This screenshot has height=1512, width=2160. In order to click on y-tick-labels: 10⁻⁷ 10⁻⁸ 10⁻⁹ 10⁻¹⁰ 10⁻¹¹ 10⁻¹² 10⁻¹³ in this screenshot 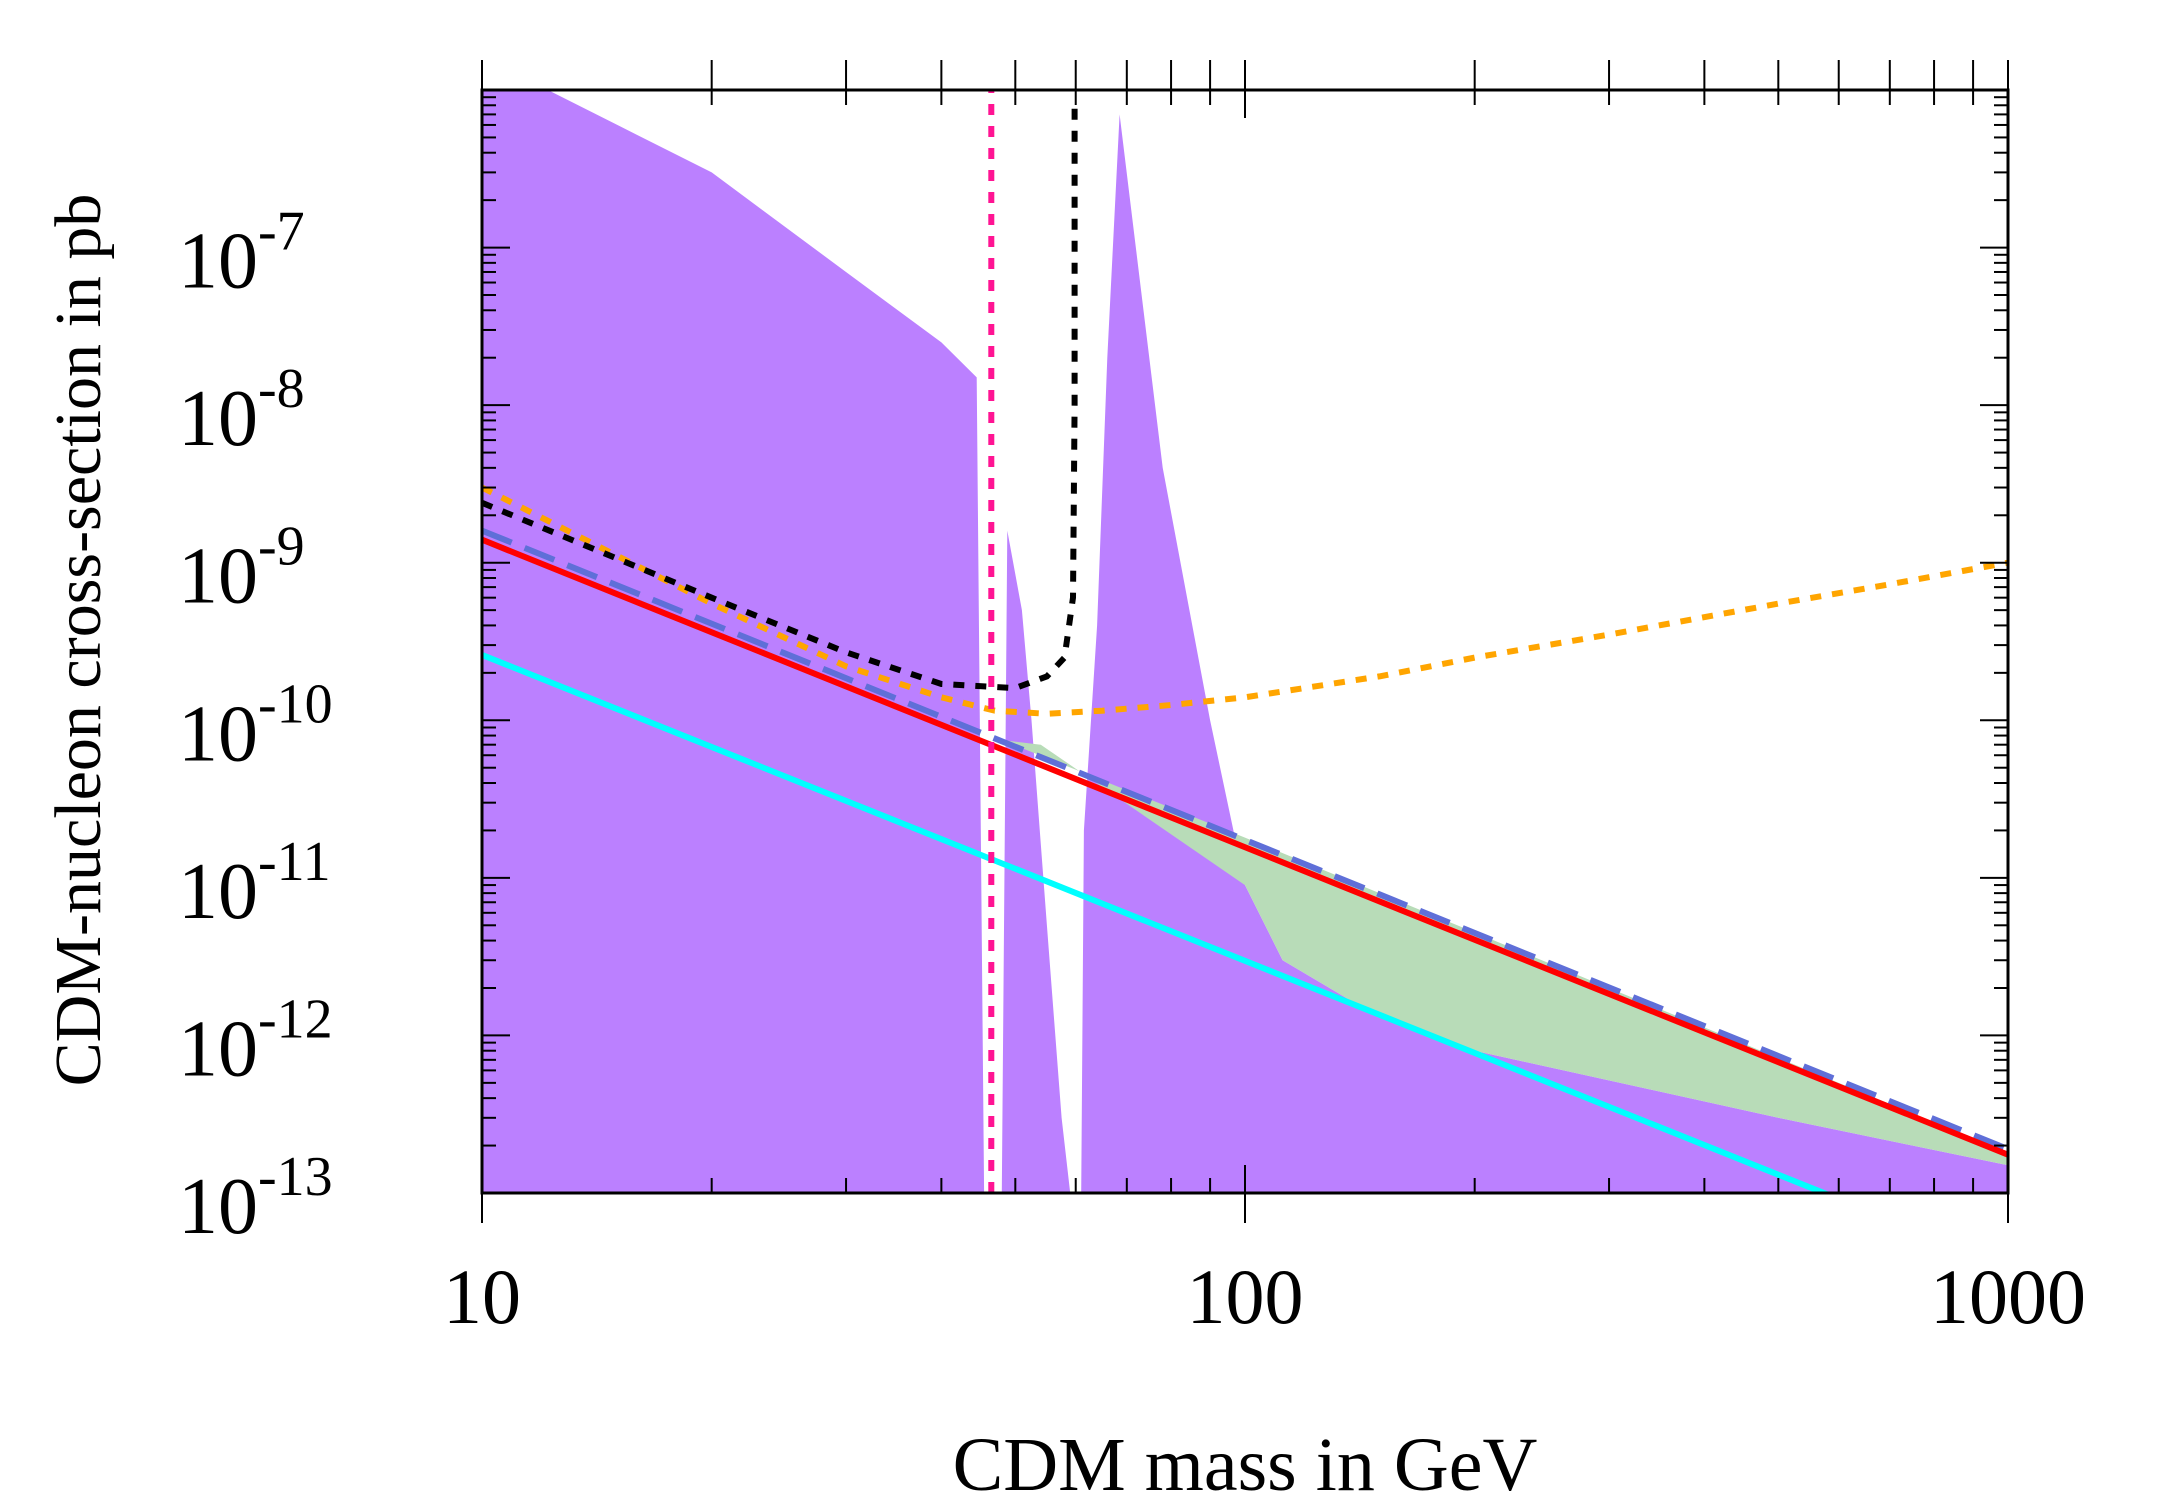, I will do `click(255, 726)`.